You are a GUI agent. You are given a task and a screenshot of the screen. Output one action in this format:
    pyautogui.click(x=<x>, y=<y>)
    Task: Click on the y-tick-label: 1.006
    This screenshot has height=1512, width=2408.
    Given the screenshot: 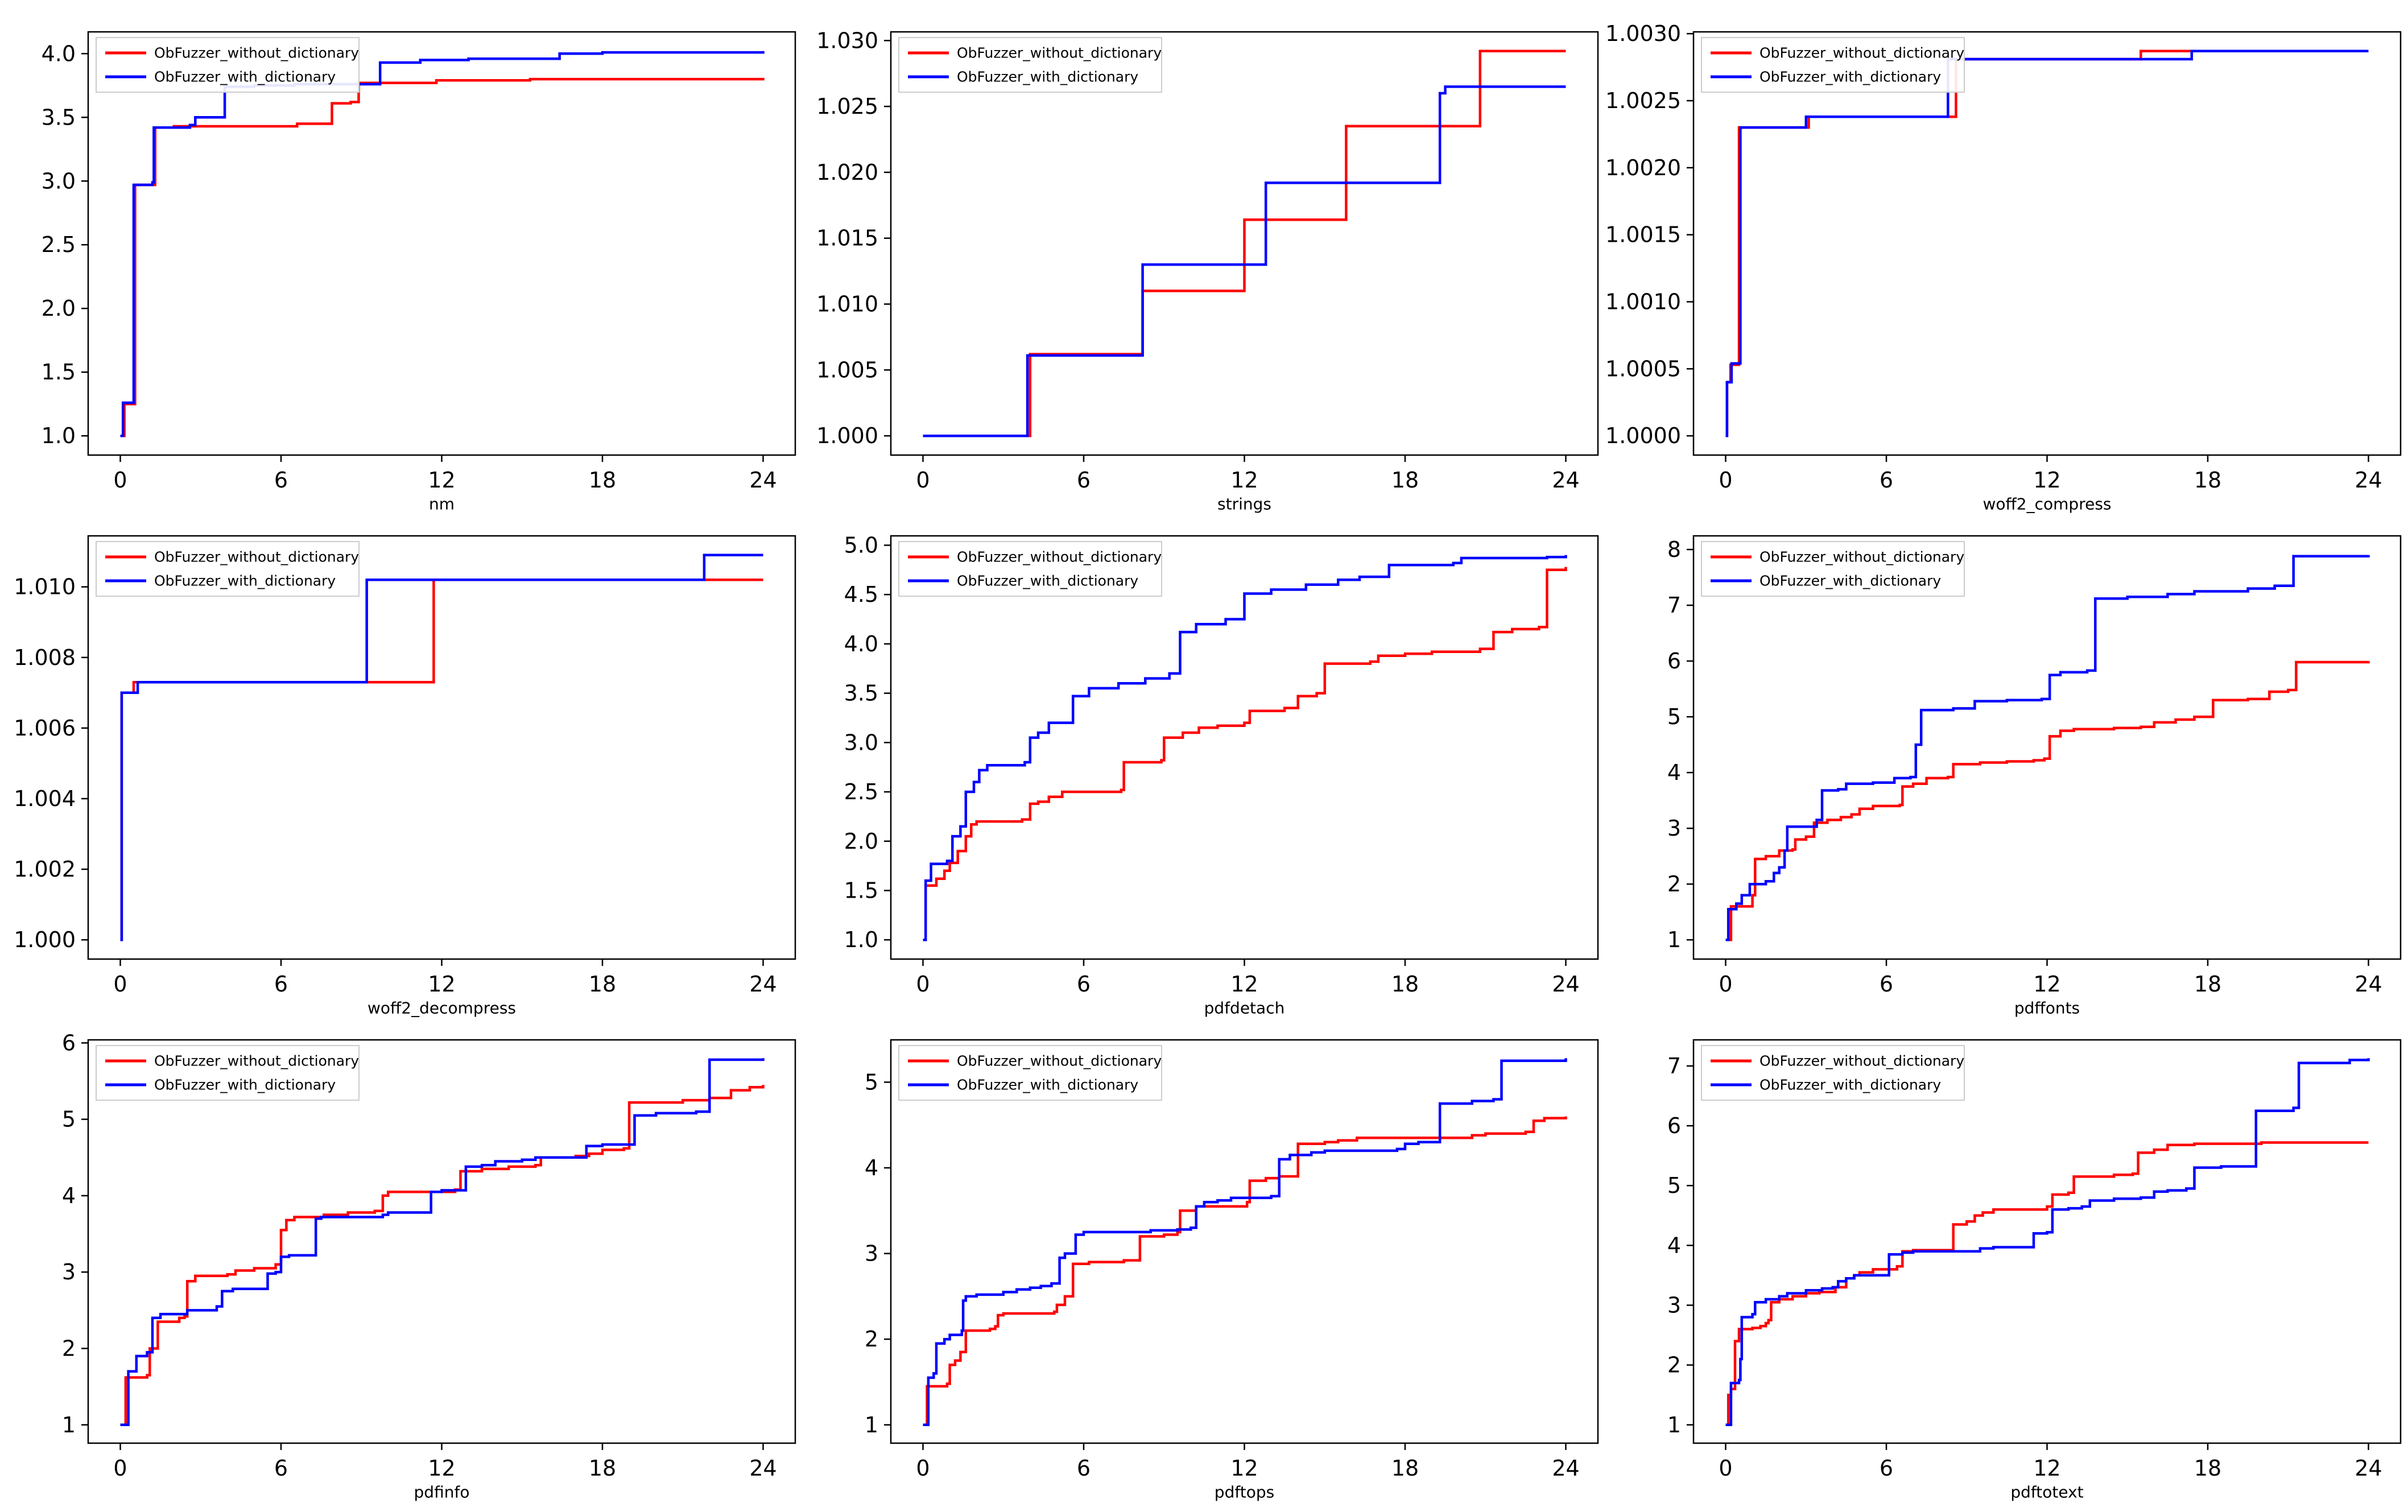 What is the action you would take?
    pyautogui.click(x=45, y=728)
    